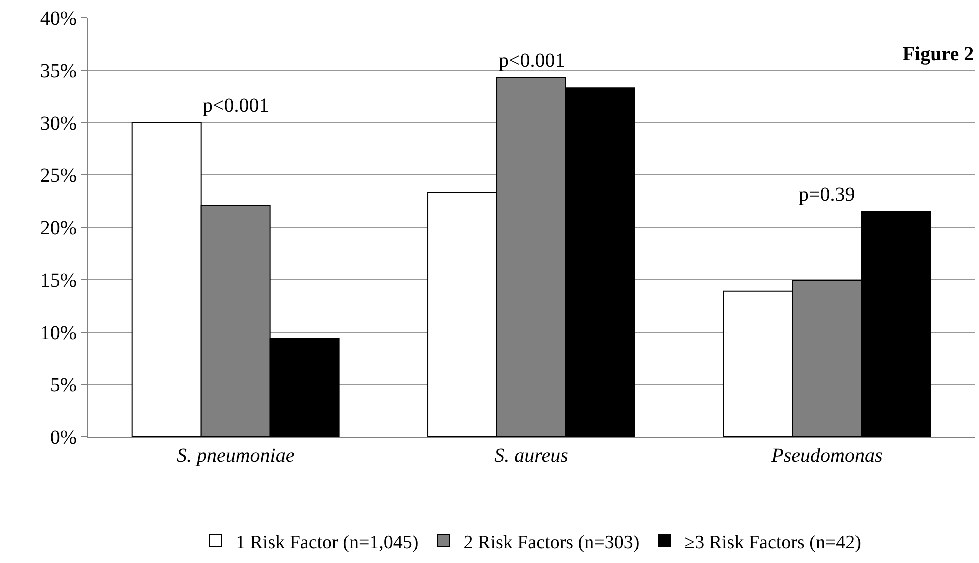  What do you see at coordinates (235, 456) in the screenshot?
I see `x-tick-label: S. pneumoniae` at bounding box center [235, 456].